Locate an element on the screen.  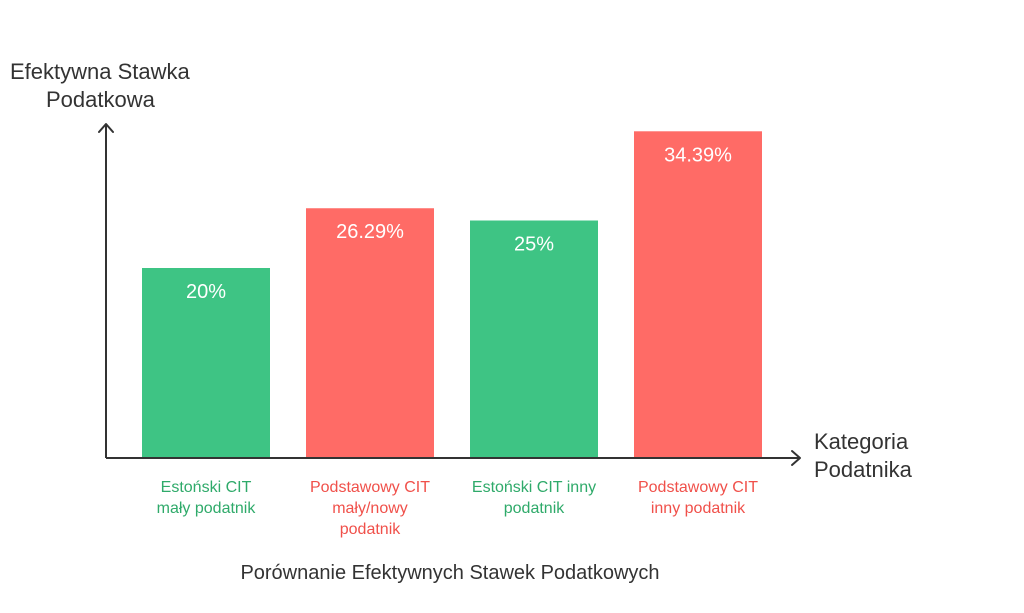
category-label-3: Estoński CIT inny podatnik is located at coordinates (534, 498).